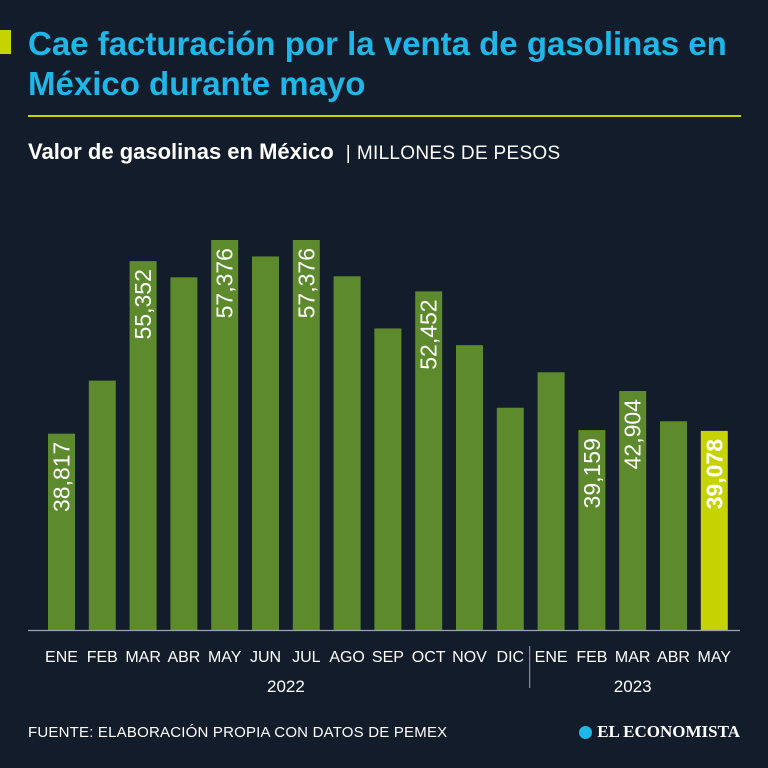  Describe the element at coordinates (306, 657) in the screenshot. I see `x-tick-label: JUL` at that location.